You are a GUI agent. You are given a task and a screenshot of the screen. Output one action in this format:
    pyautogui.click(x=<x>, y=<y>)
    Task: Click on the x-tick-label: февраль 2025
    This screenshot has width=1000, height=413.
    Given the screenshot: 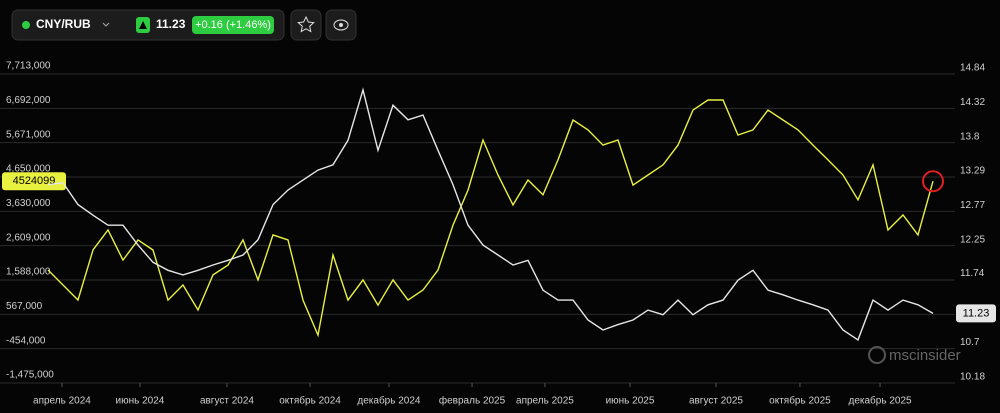 What is the action you would take?
    pyautogui.click(x=472, y=401)
    